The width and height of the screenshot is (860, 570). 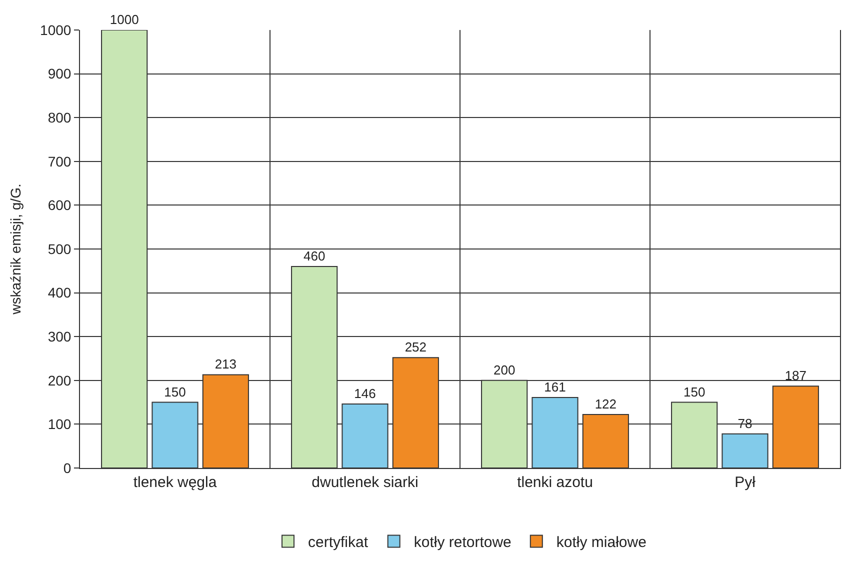 What do you see at coordinates (60, 74) in the screenshot?
I see `y-tick-label: 900` at bounding box center [60, 74].